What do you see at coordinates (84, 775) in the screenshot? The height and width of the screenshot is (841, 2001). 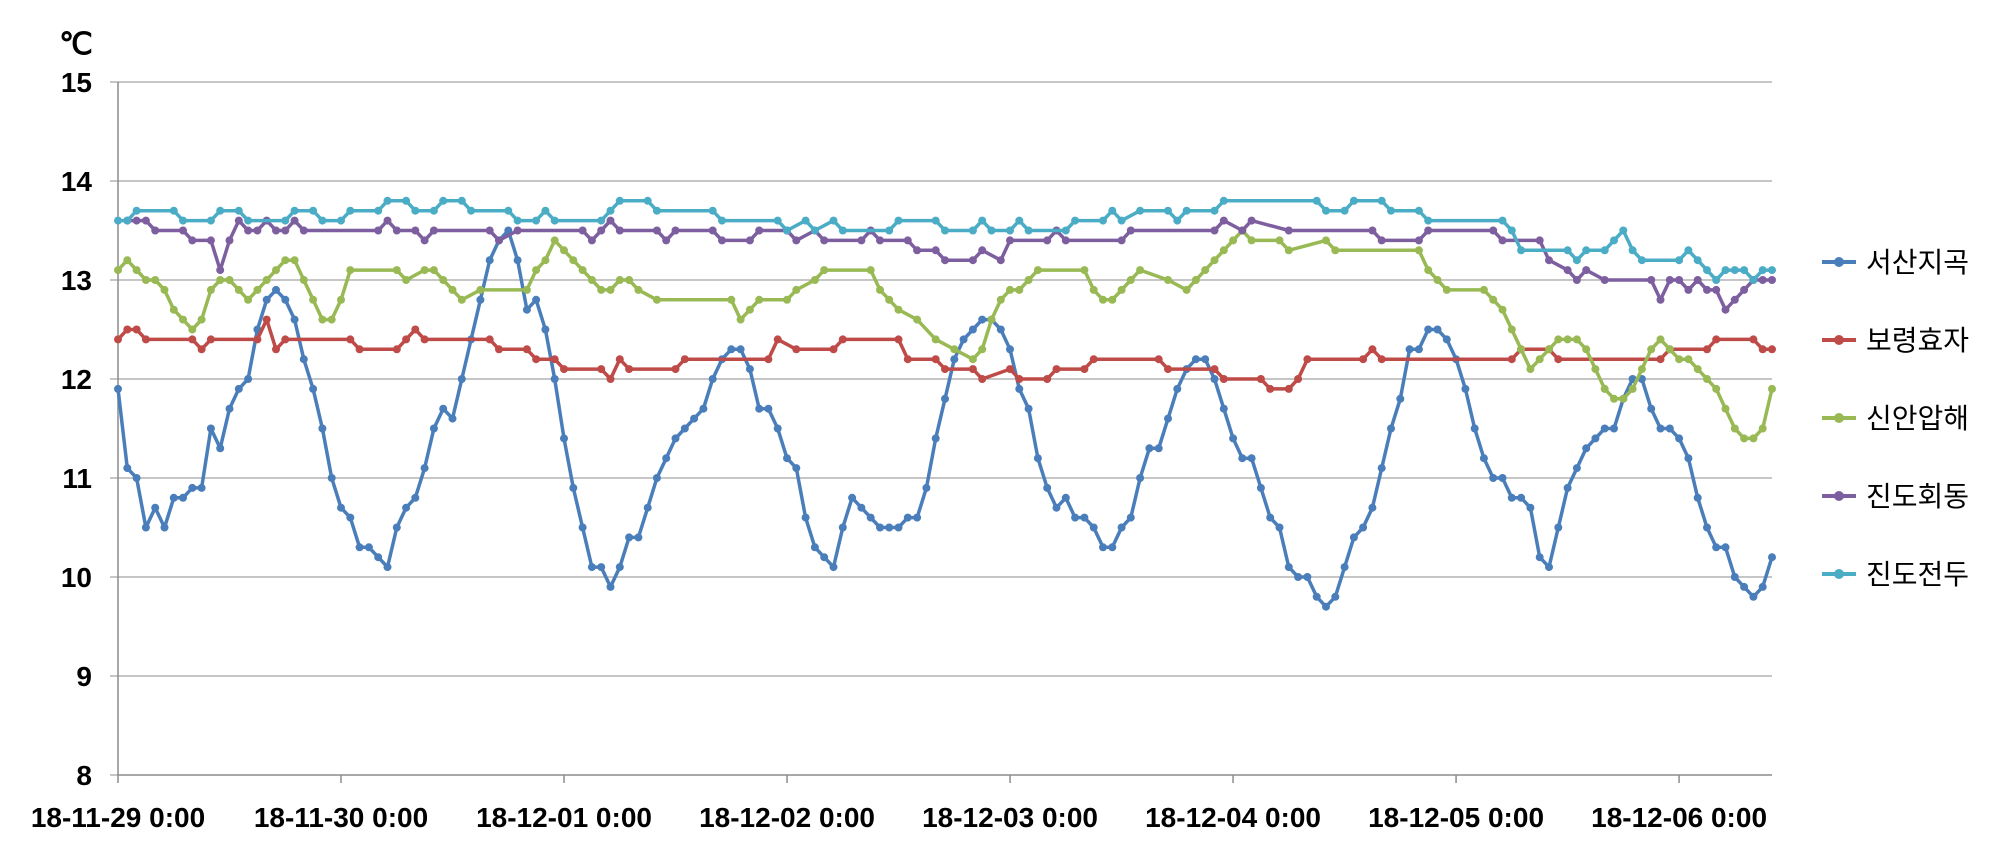 I see `y-tick-label: 8` at bounding box center [84, 775].